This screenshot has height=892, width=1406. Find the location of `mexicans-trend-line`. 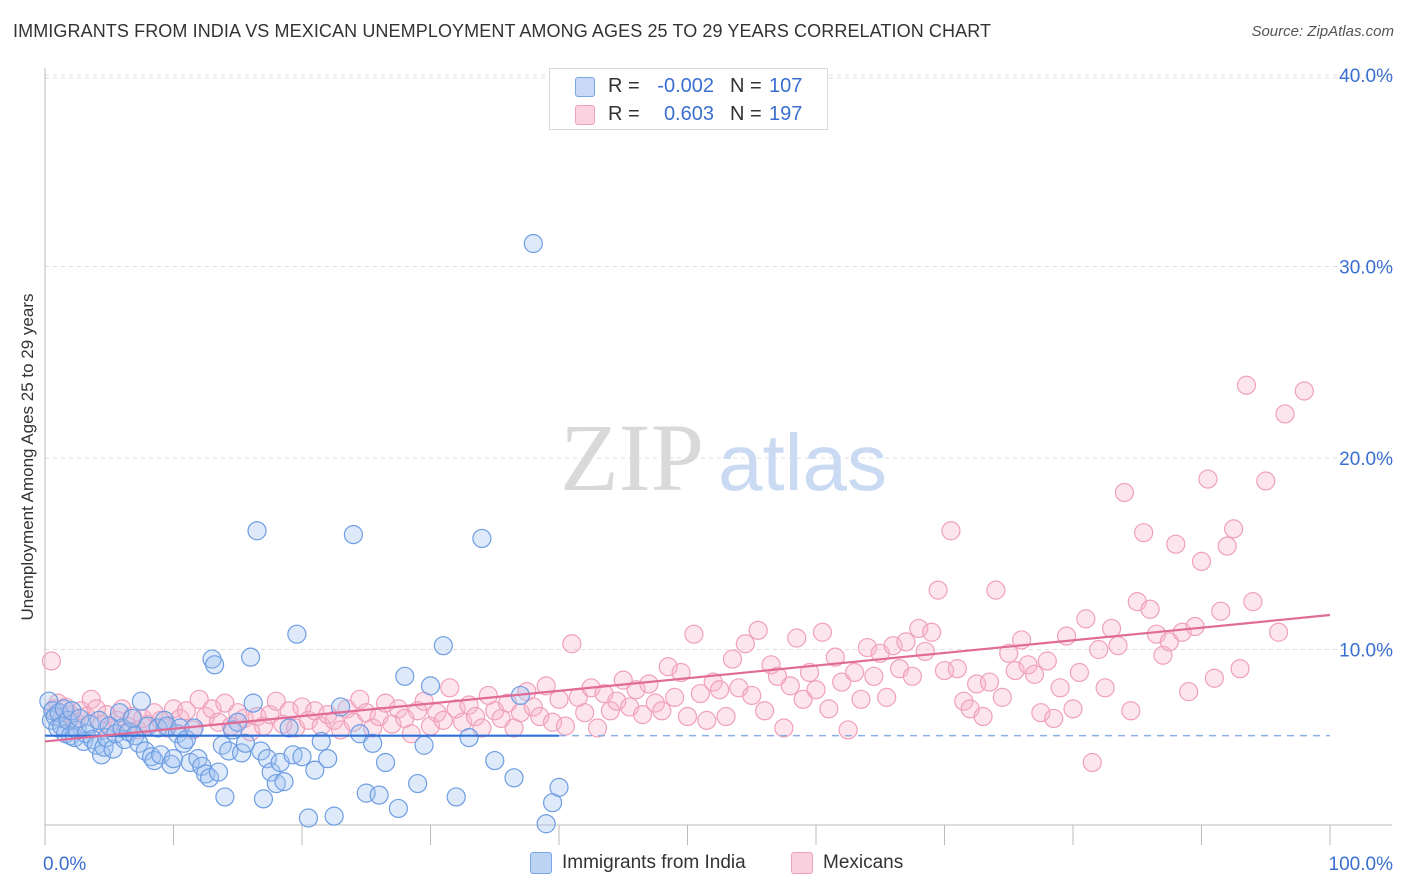

mexicans-trend-line is located at coordinates (687, 678).